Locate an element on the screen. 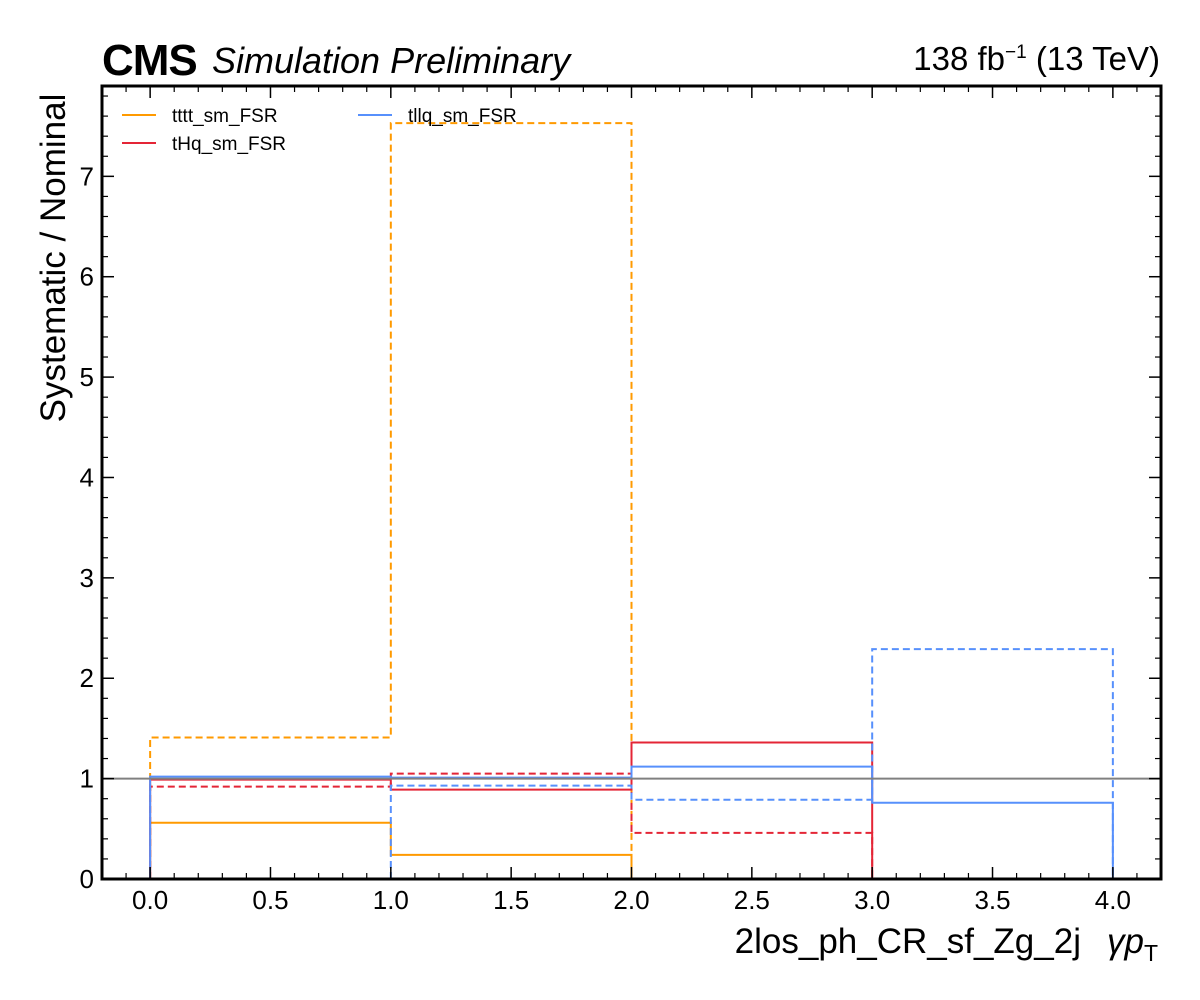 The width and height of the screenshot is (1200, 1000). y-tick-label: 4 is located at coordinates (87, 477).